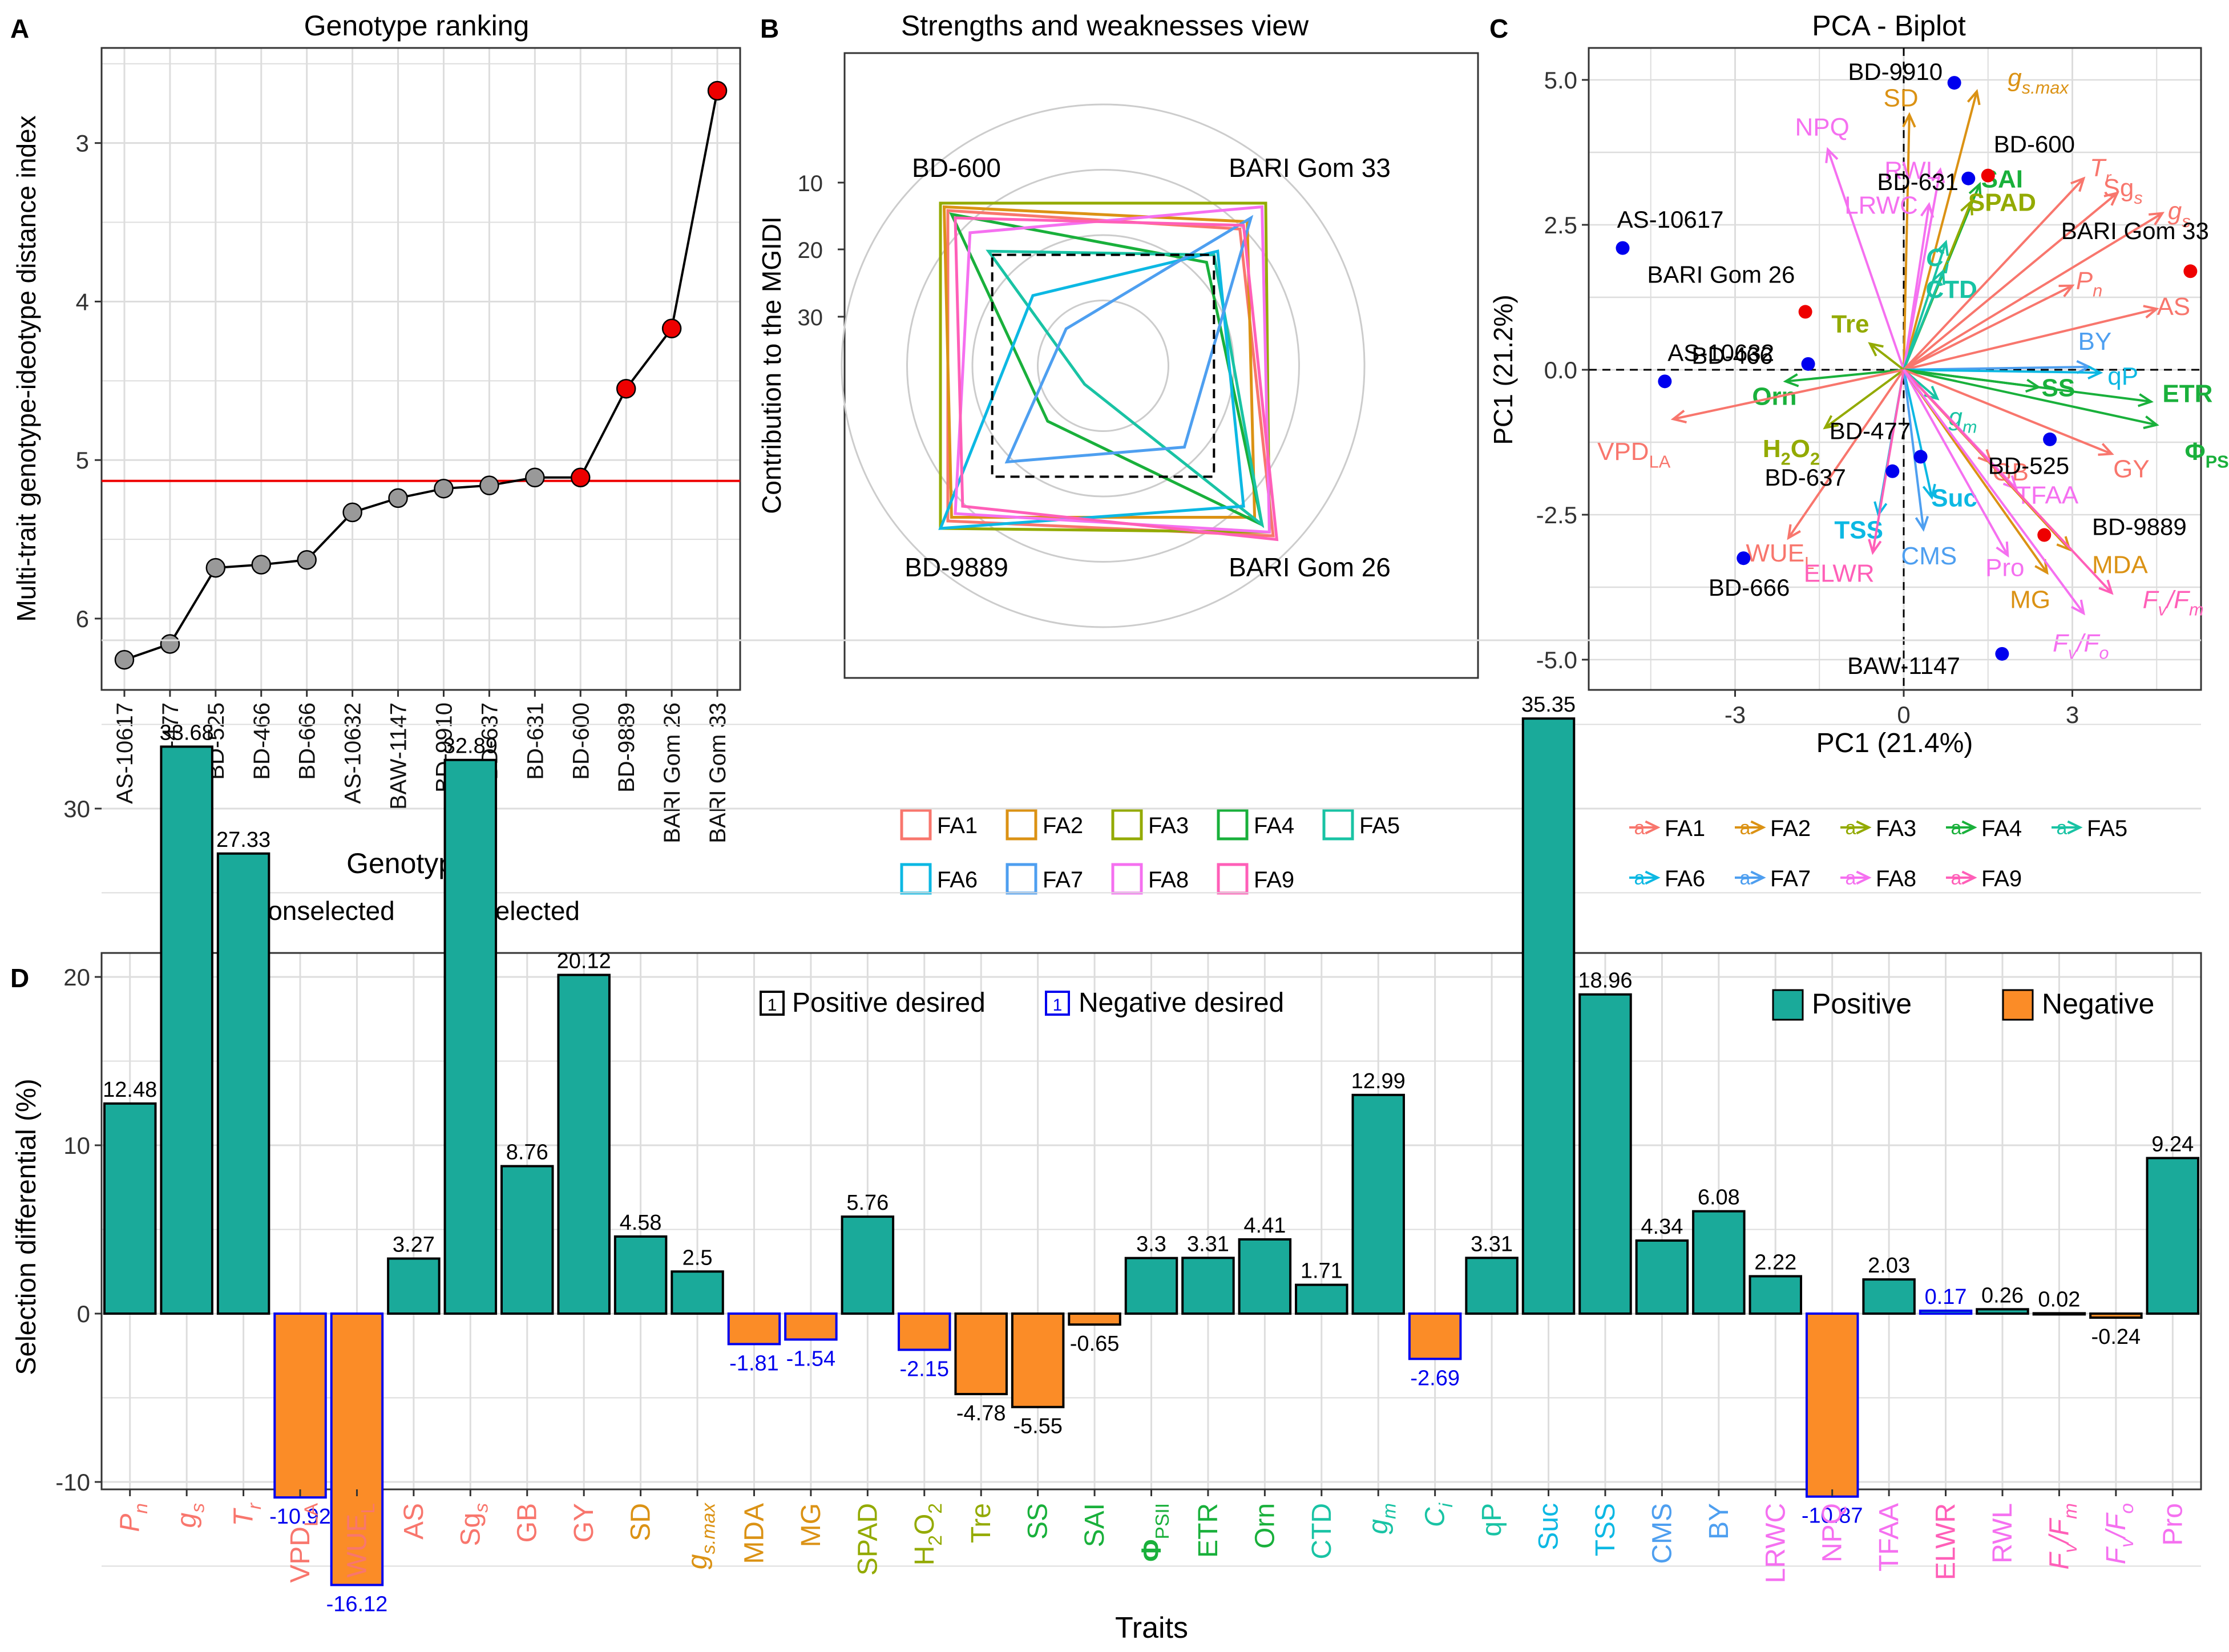 The image size is (2229, 1652). What do you see at coordinates (1772, 449) in the screenshot?
I see `loading-label-part: H` at bounding box center [1772, 449].